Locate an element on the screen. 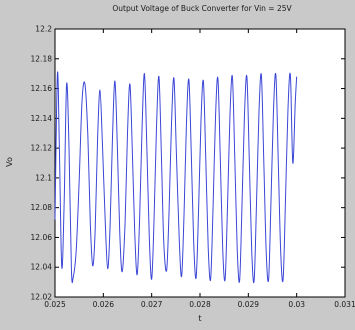 The width and height of the screenshot is (355, 330). y-tick-label: 12.04 is located at coordinates (42, 267).